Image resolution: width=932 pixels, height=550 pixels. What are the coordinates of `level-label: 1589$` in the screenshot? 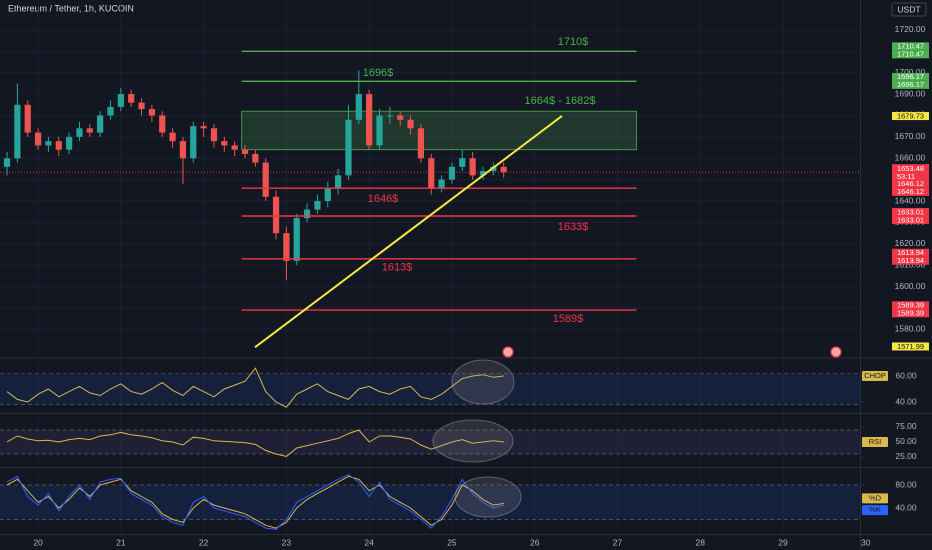 It's located at (568, 319).